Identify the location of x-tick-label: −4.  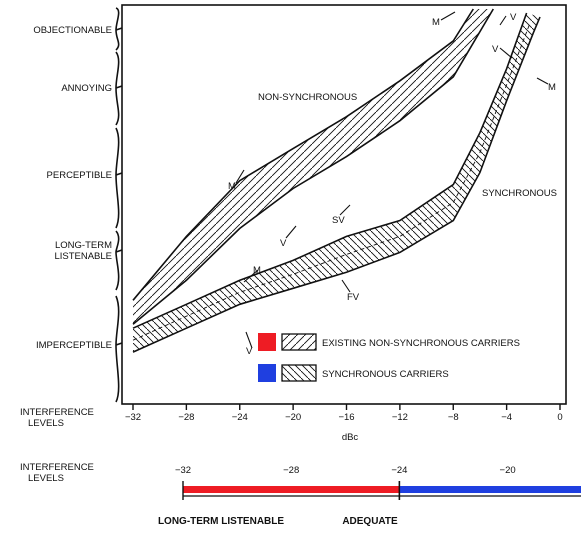
(506, 417).